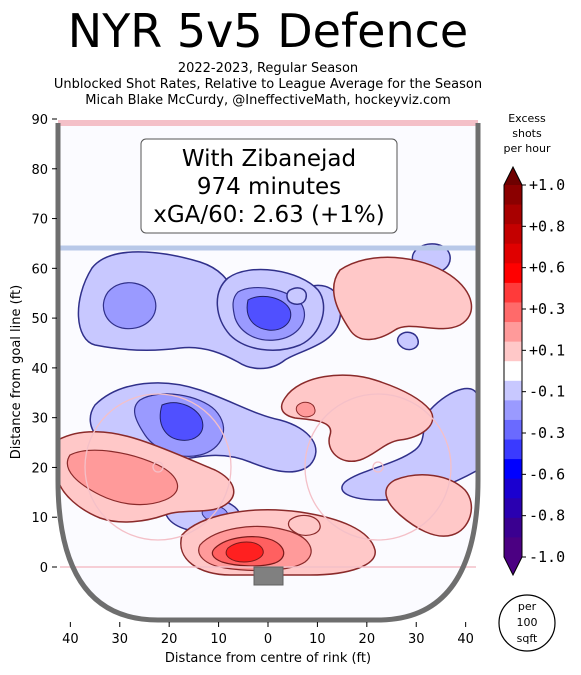 This screenshot has height=675, width=581. I want to click on unit-badge-line-2: 100, so click(527, 622).